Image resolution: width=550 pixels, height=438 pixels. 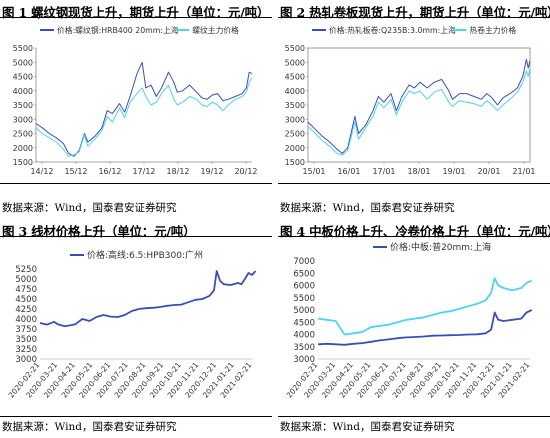 What do you see at coordinates (488, 171) in the screenshot?
I see `x-tick-label: 20/01` at bounding box center [488, 171].